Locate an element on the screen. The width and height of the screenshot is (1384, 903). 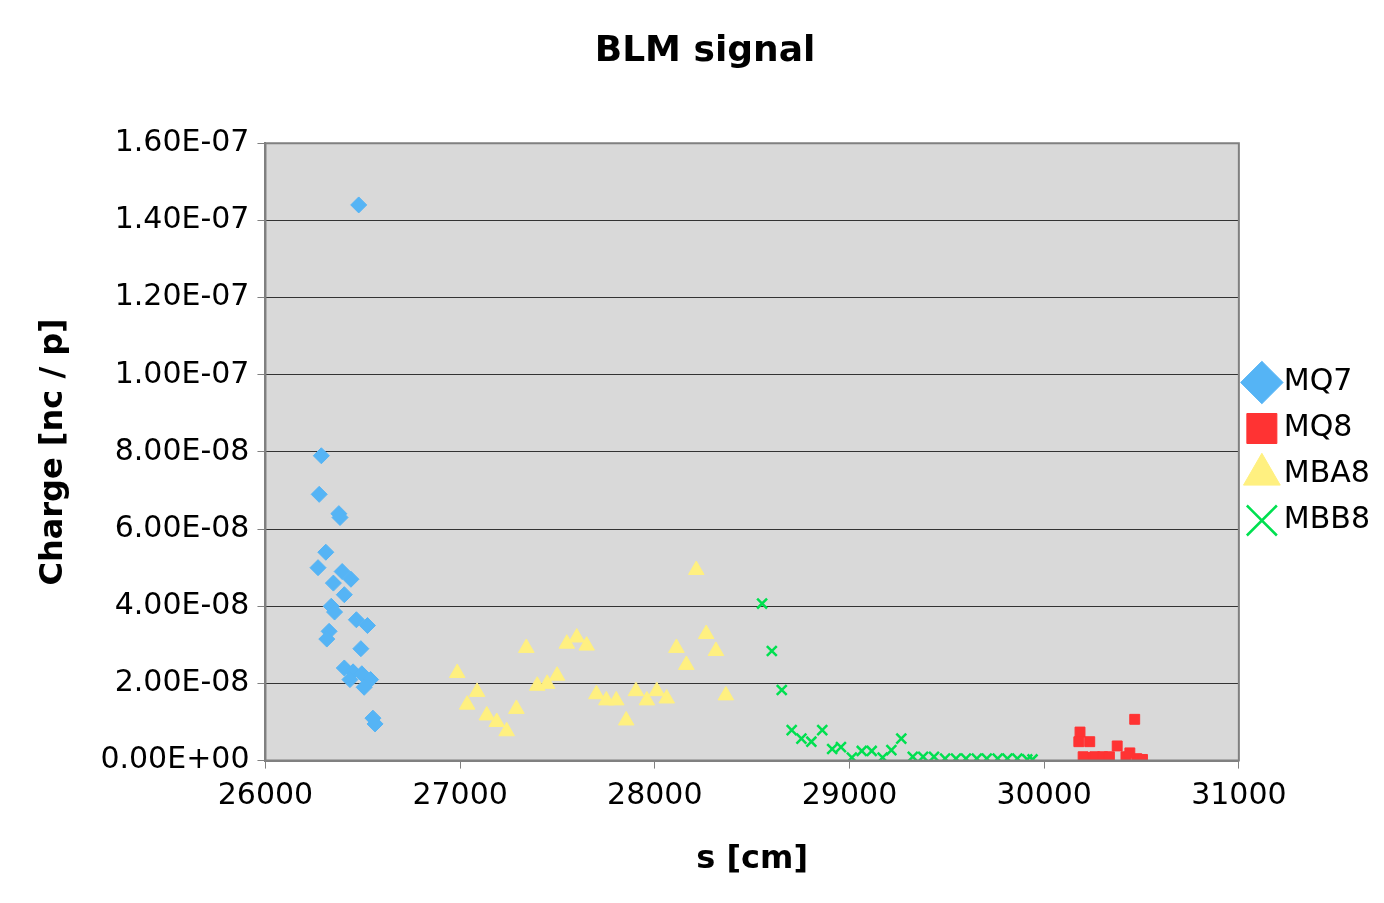
y-tick-label: 1.00E-07 is located at coordinates (182, 372).